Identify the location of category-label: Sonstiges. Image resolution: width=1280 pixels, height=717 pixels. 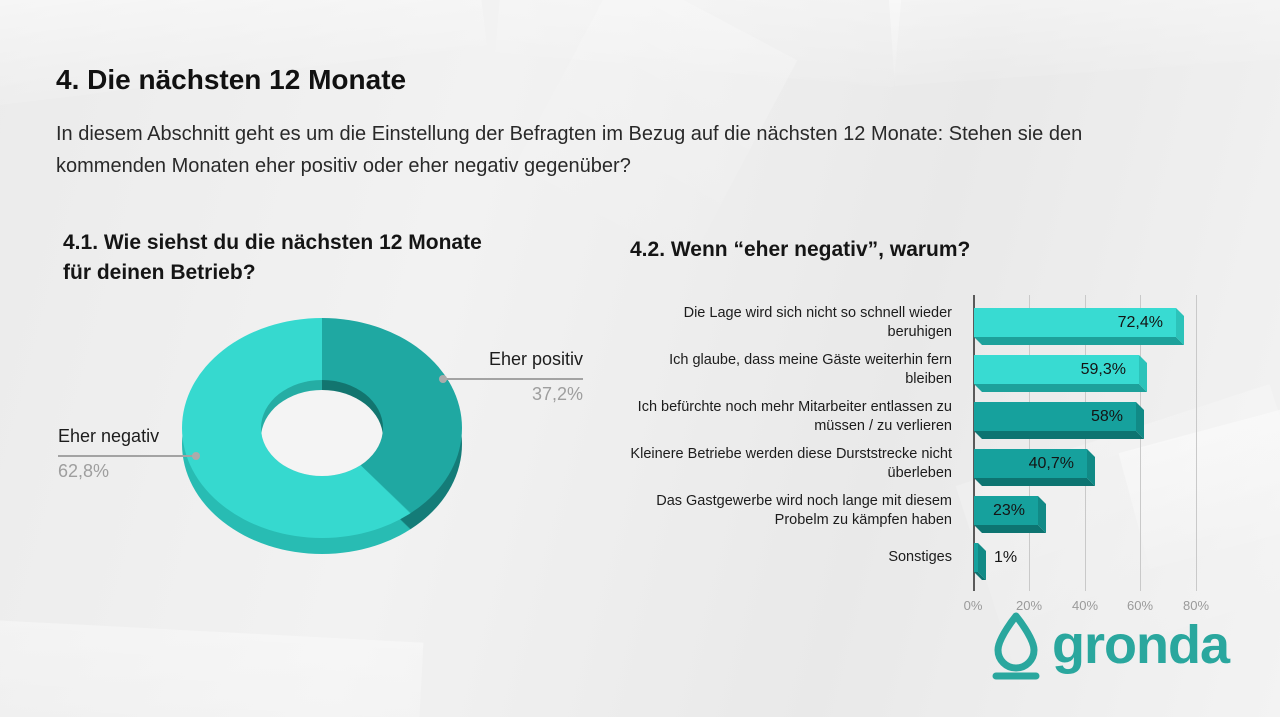
(920, 557).